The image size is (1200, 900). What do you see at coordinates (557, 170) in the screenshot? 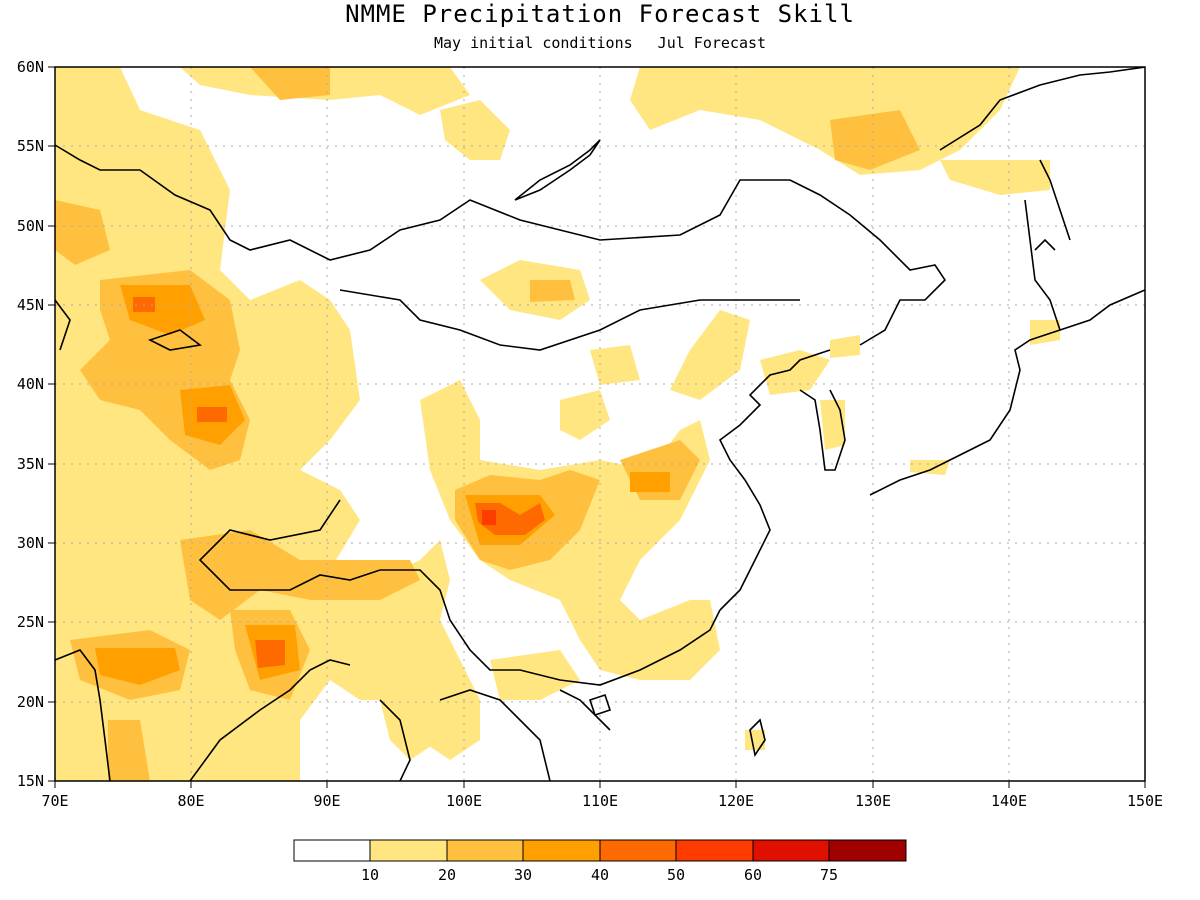
I see `baikal-lake` at bounding box center [557, 170].